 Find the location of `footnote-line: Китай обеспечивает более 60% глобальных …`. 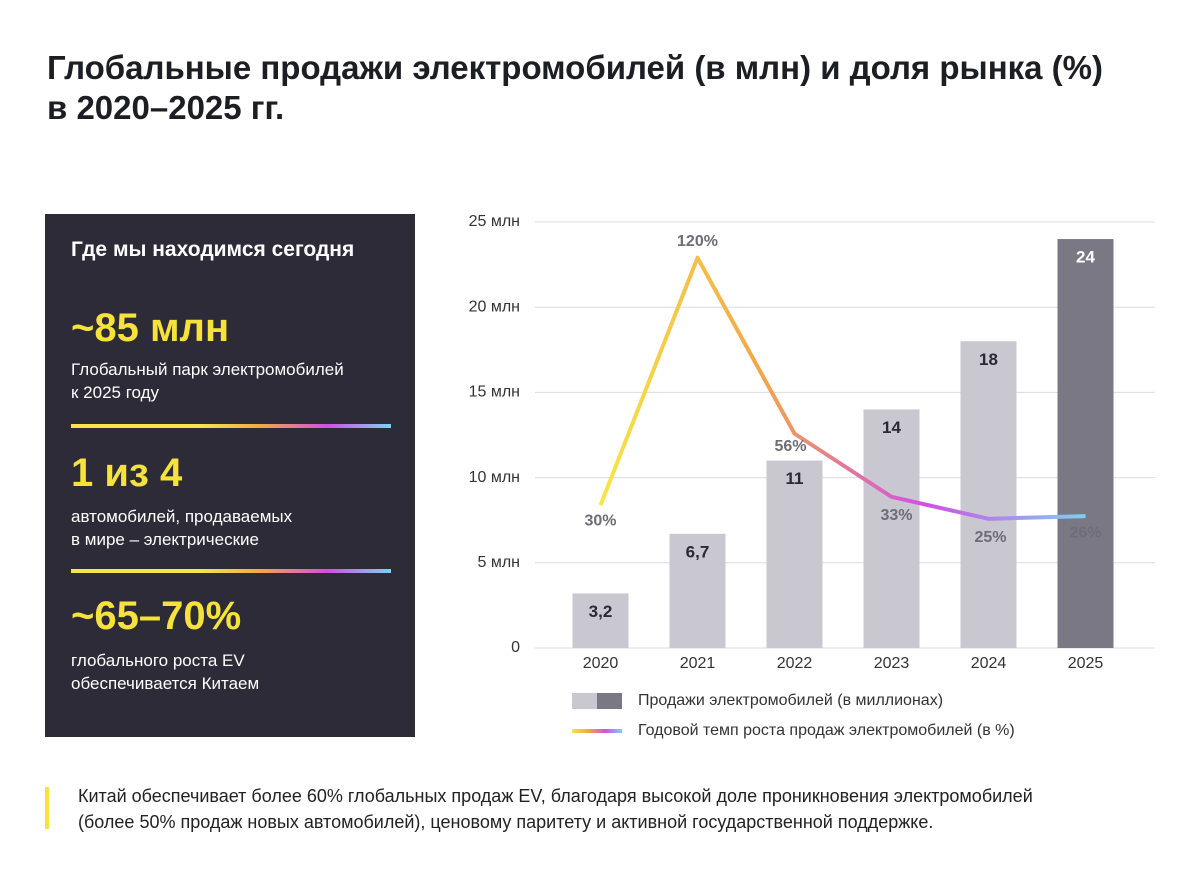

footnote-line: Китай обеспечивает более 60% глобальных … is located at coordinates (555, 796).